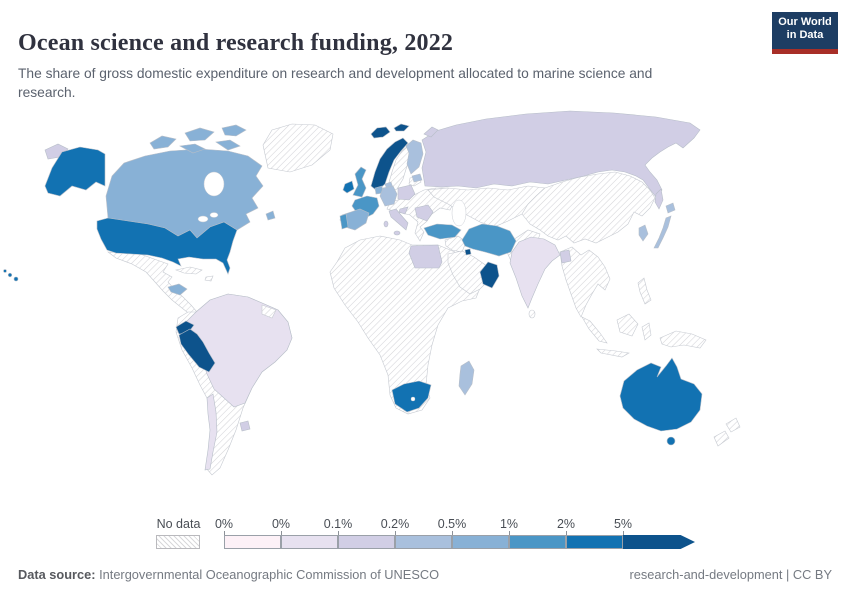 This screenshot has height=600, width=850. Describe the element at coordinates (489, 275) in the screenshot. I see `country-oman` at that location.